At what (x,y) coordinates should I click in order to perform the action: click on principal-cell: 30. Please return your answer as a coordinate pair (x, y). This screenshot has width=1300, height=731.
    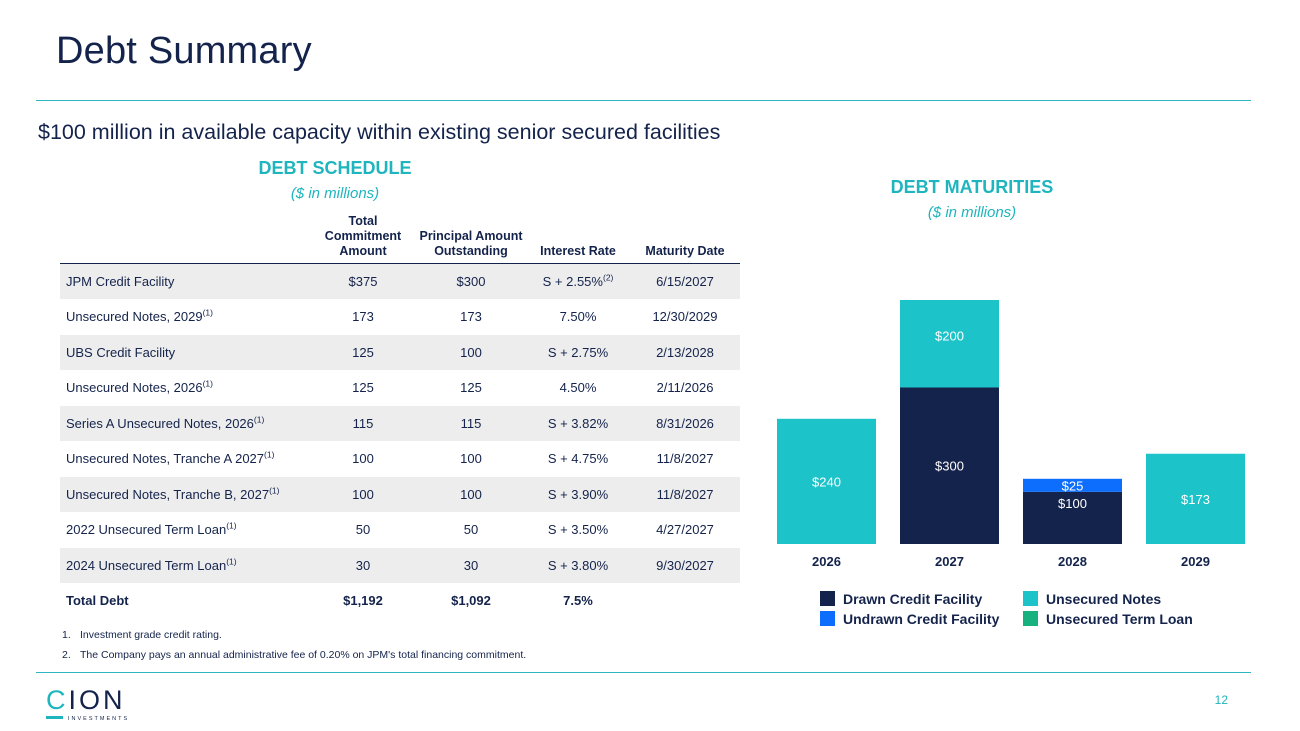
    Looking at the image, I should click on (471, 565).